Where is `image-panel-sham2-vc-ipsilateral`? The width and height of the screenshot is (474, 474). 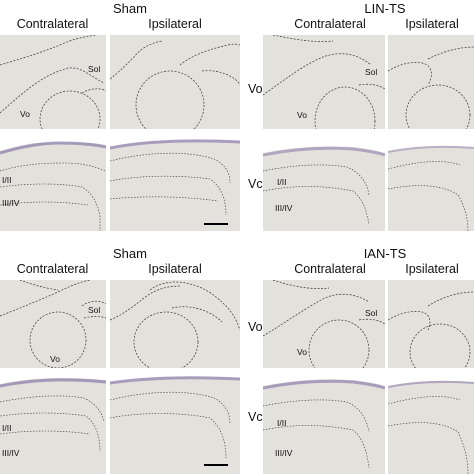 image-panel-sham2-vc-ipsilateral is located at coordinates (175, 423).